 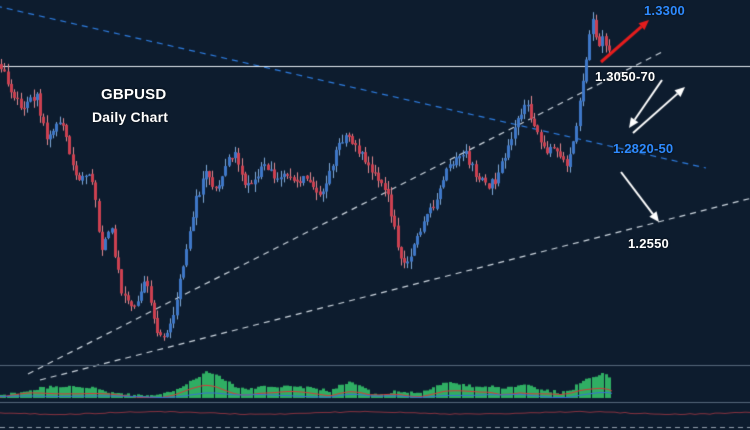 I want to click on symbol-label: GBPUSD, so click(x=134, y=94).